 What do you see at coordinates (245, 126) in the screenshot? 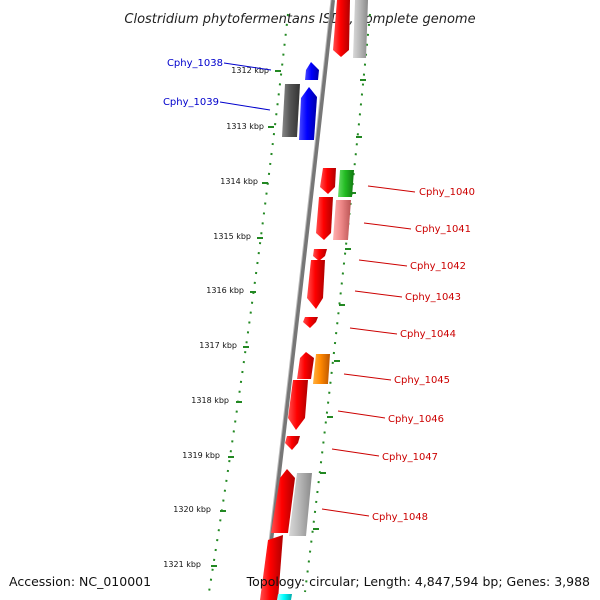
I see `kbp-label: 1313 kbp` at bounding box center [245, 126].